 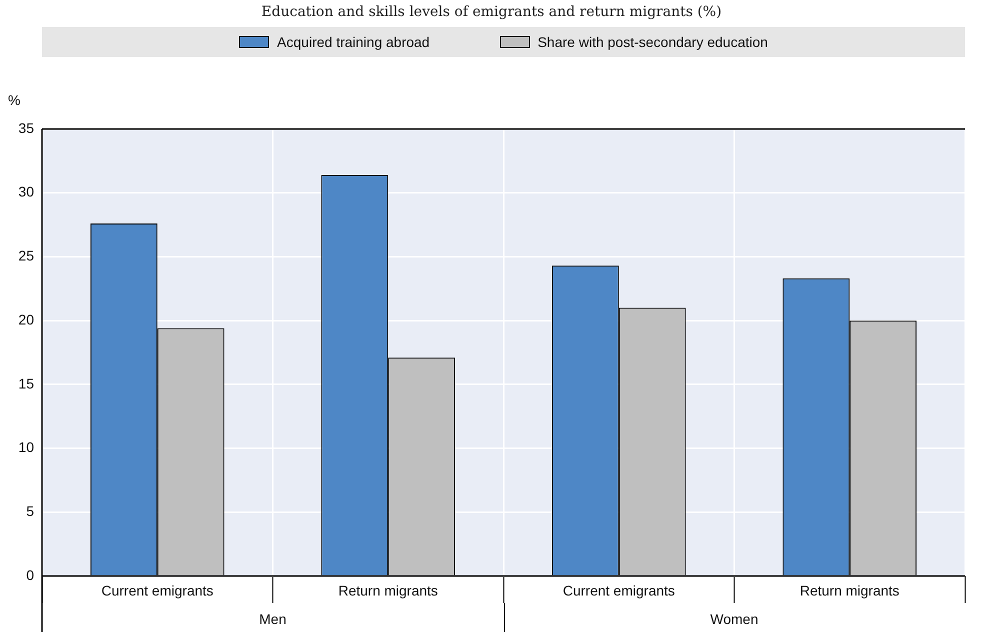 What do you see at coordinates (30, 511) in the screenshot?
I see `y-tick-label: 5` at bounding box center [30, 511].